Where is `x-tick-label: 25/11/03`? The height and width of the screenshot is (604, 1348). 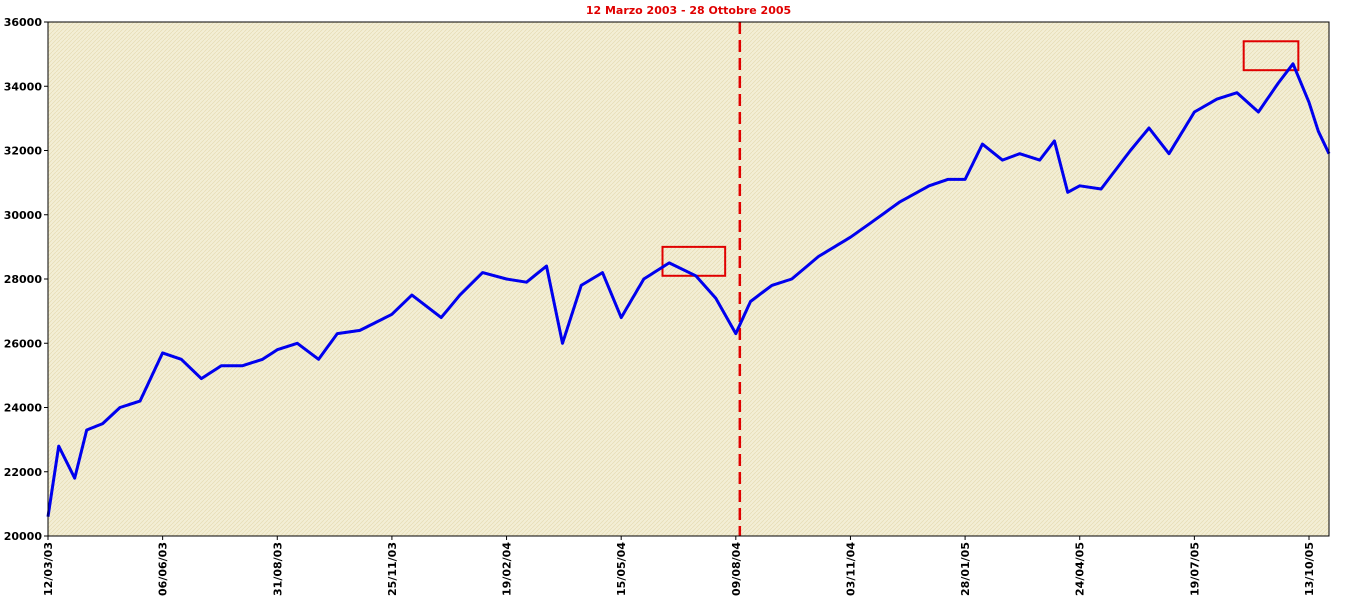 x-tick-label: 25/11/03 is located at coordinates (392, 569).